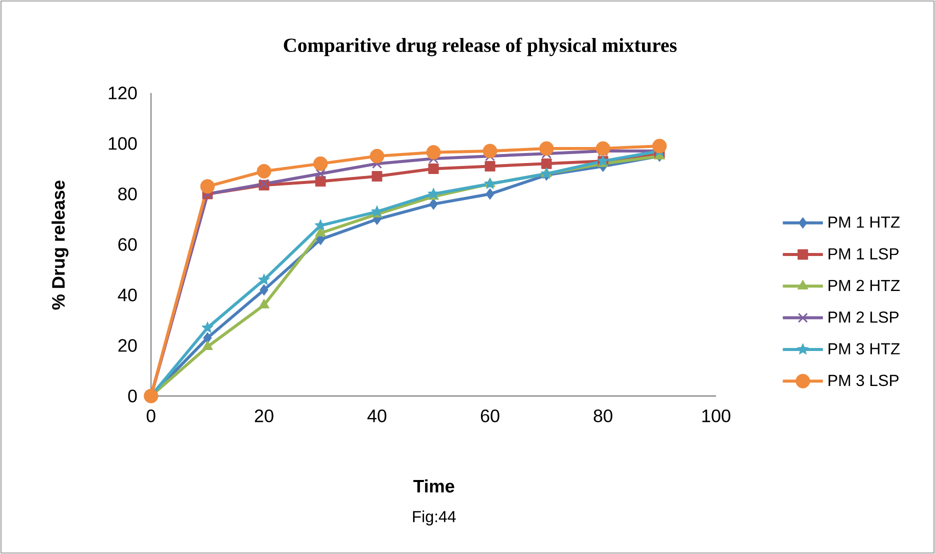  I want to click on x-tick-label: 0, so click(151, 416).